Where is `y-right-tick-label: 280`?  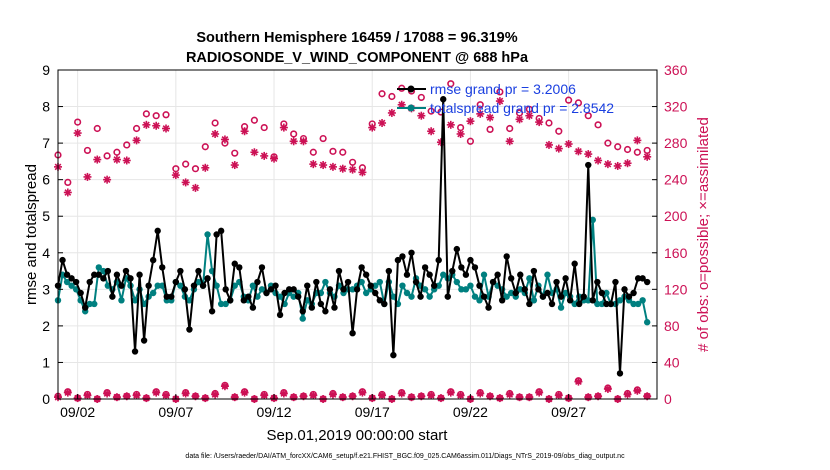 y-right-tick-label: 280 is located at coordinates (676, 143).